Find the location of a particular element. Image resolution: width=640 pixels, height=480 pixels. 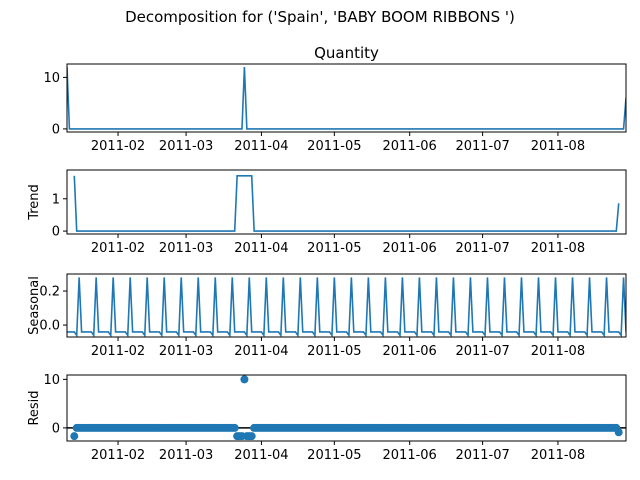

trend-ytick-label: 0 is located at coordinates (56, 232).